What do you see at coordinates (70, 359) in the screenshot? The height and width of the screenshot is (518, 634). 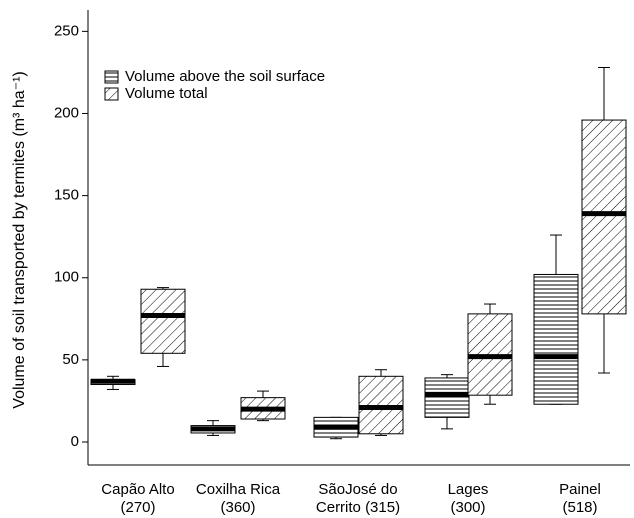 I see `y-tick-label: 50` at bounding box center [70, 359].